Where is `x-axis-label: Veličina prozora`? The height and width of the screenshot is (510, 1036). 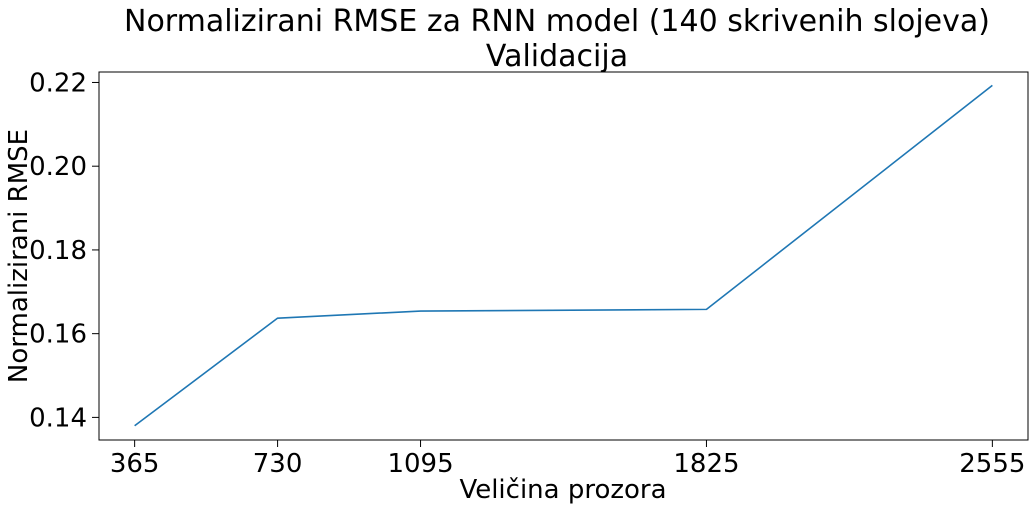 x-axis-label: Veličina prozora is located at coordinates (562, 490).